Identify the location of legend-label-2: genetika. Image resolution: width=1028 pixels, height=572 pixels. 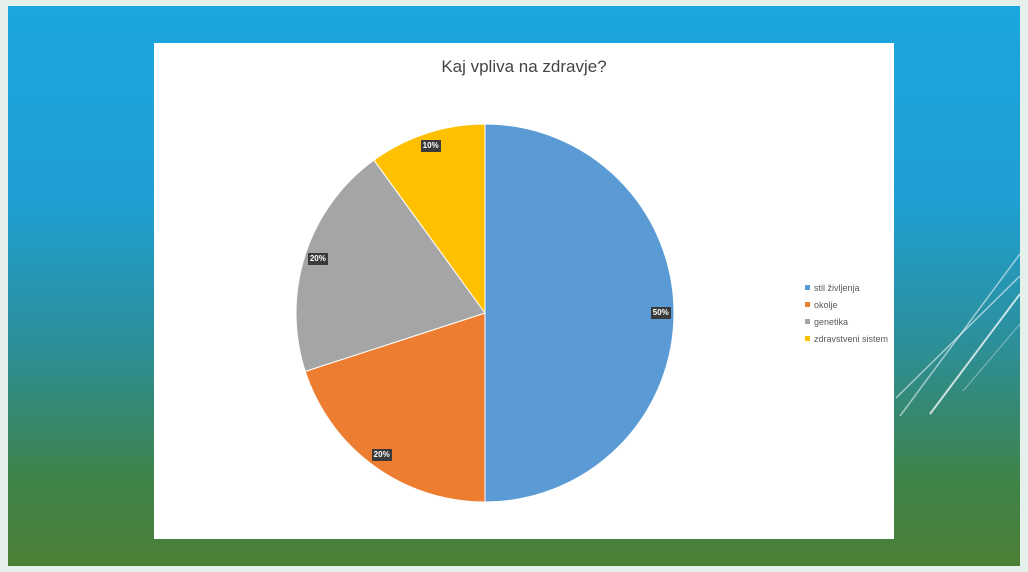
(831, 321).